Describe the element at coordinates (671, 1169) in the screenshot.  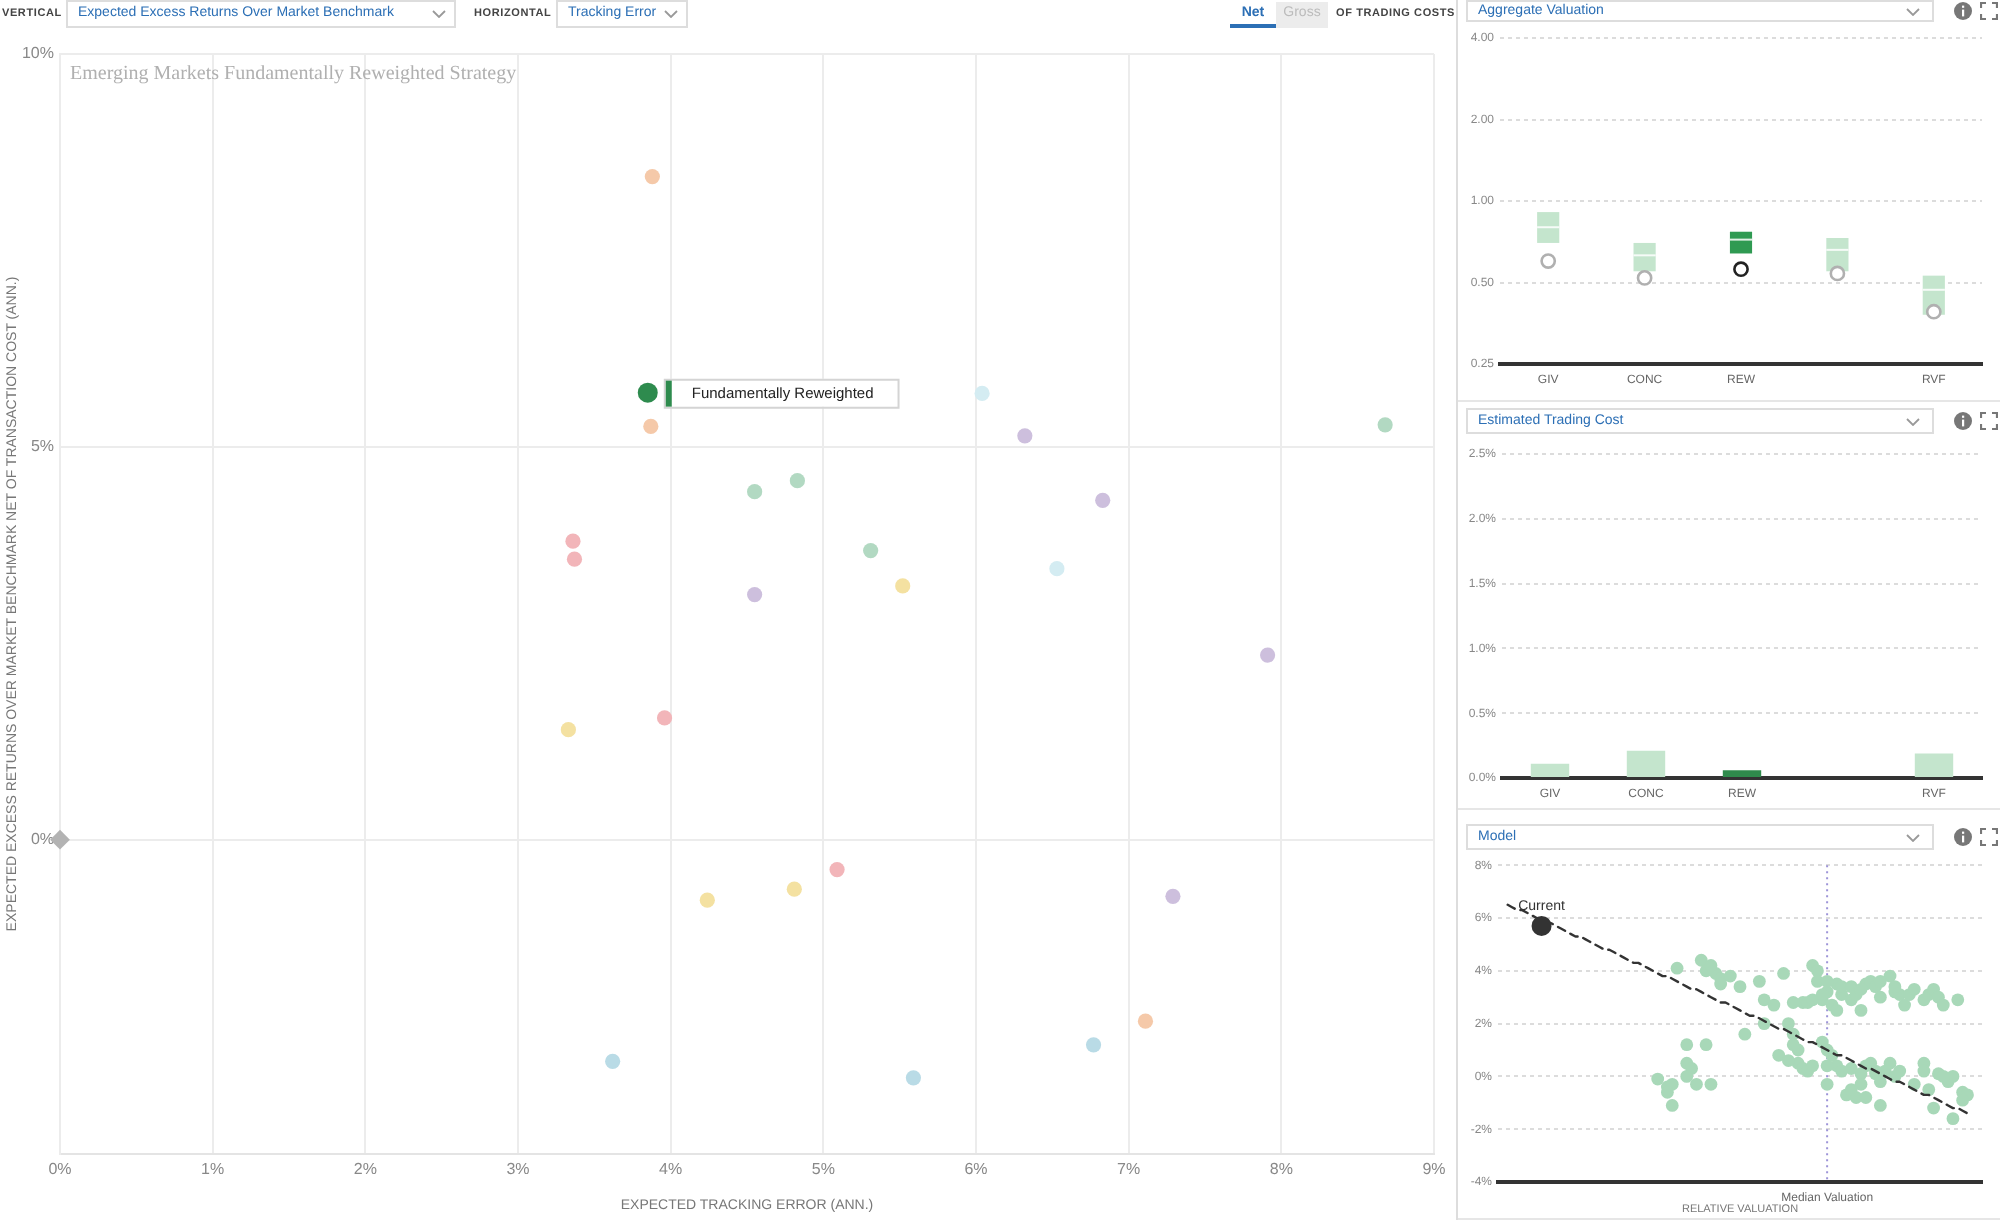
I see `x-tick-label: 4%` at that location.